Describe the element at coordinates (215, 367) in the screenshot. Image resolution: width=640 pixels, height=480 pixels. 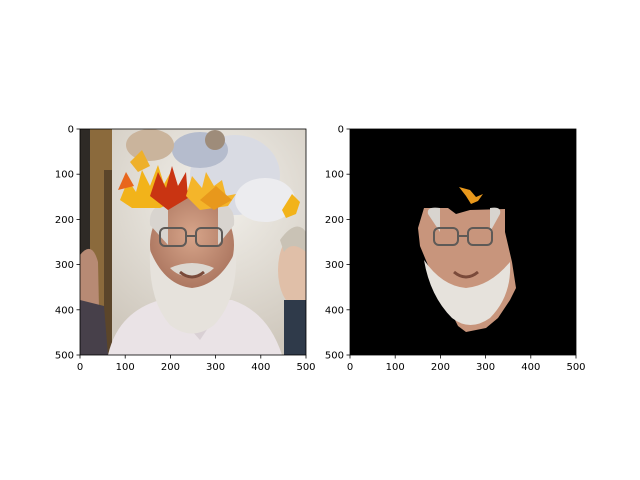
I see `photo-xtick-label: 300` at that location.